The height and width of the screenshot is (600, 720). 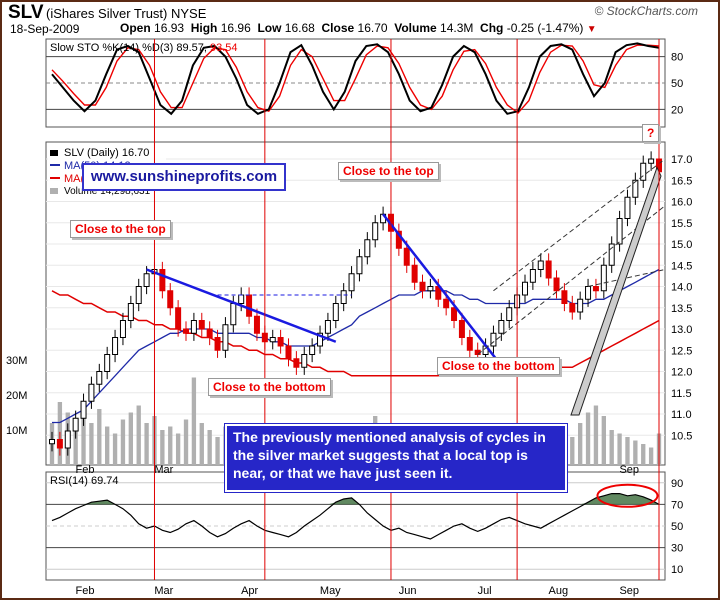 I want to click on sto-k-line, so click(x=355, y=79).